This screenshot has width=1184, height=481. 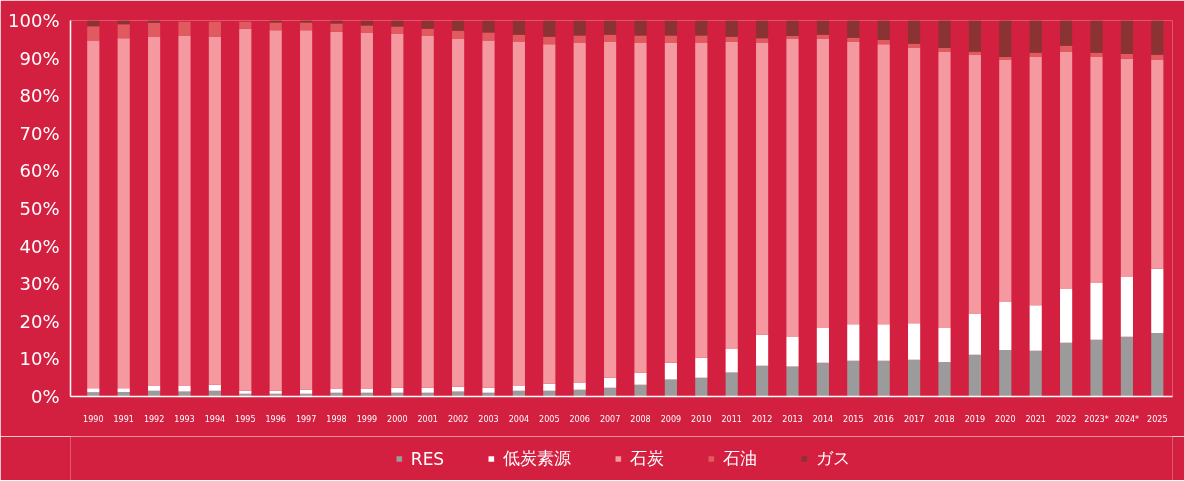 What do you see at coordinates (34, 20) in the screenshot?
I see `y-tick-label: 100%` at bounding box center [34, 20].